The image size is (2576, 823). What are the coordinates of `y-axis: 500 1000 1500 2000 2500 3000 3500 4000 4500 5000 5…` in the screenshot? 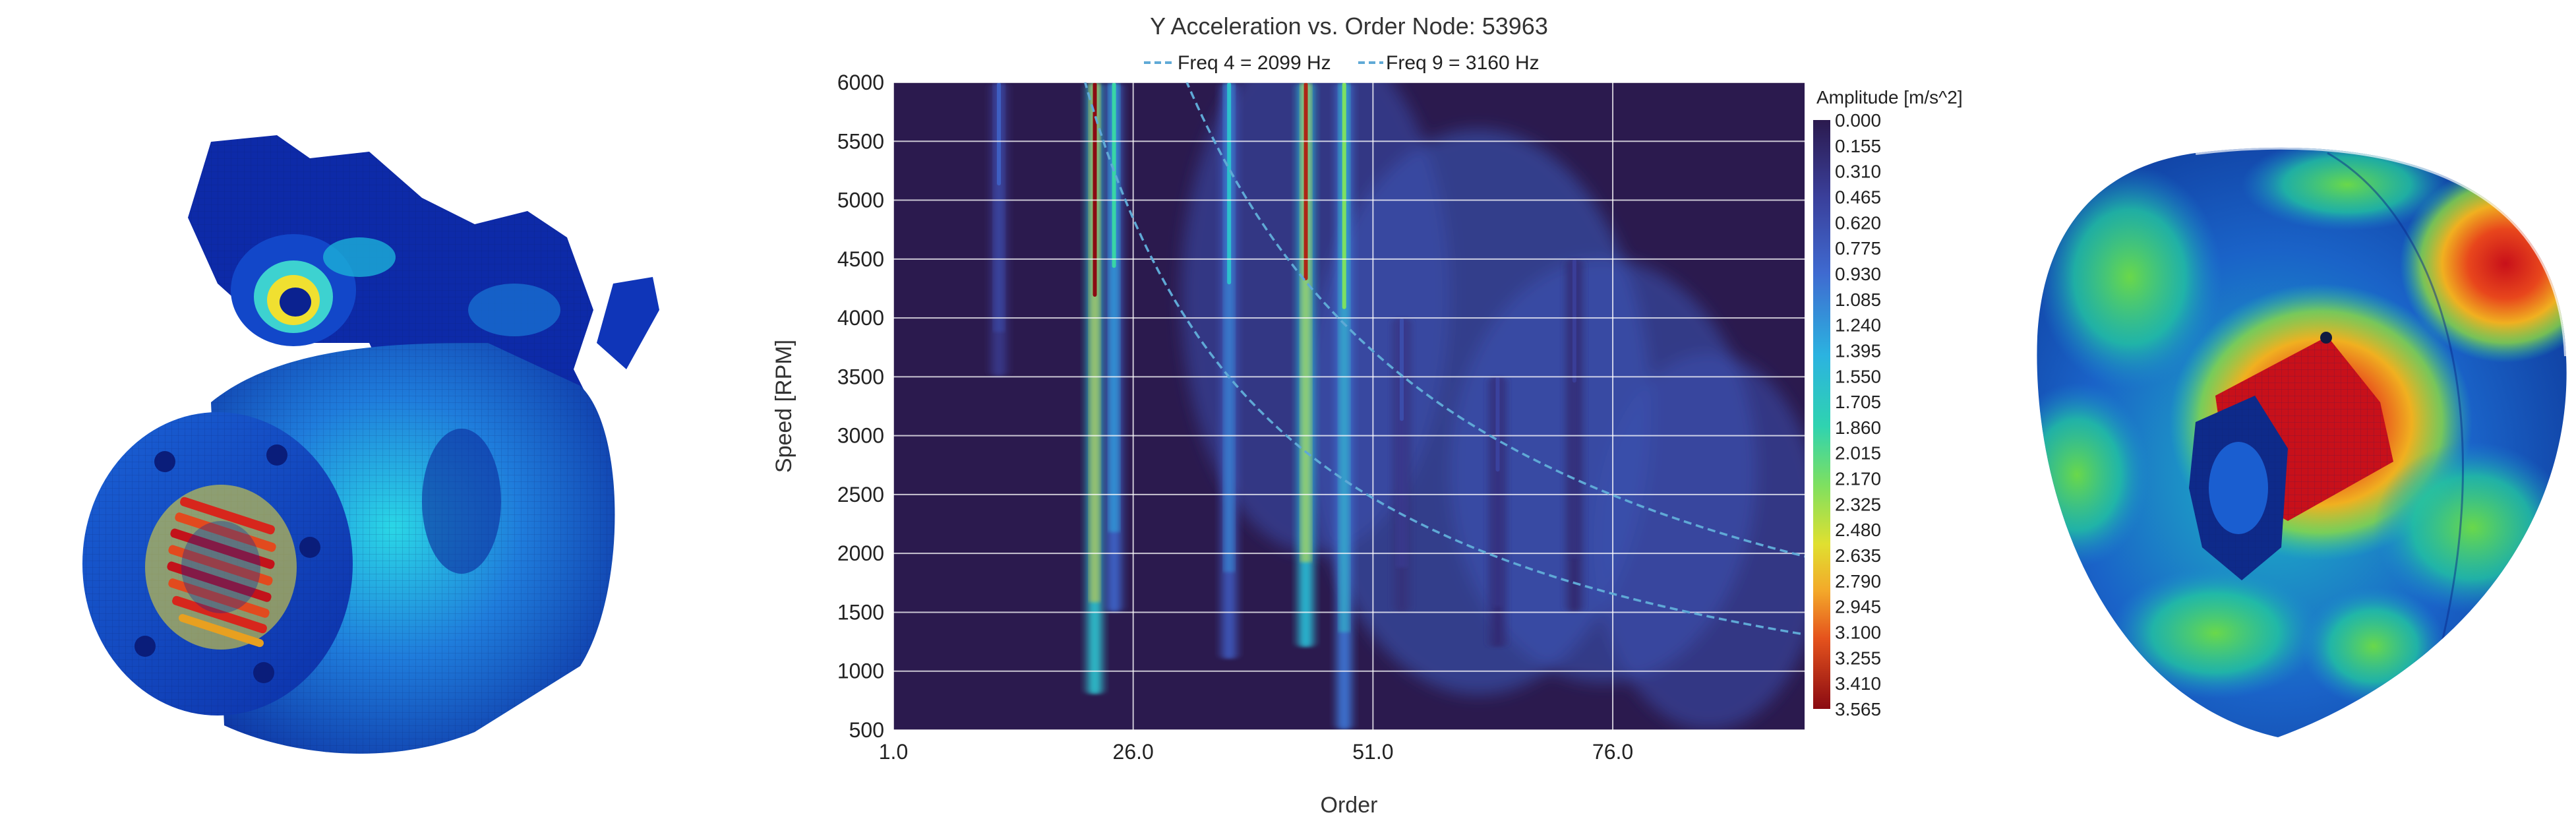 It's located at (861, 406).